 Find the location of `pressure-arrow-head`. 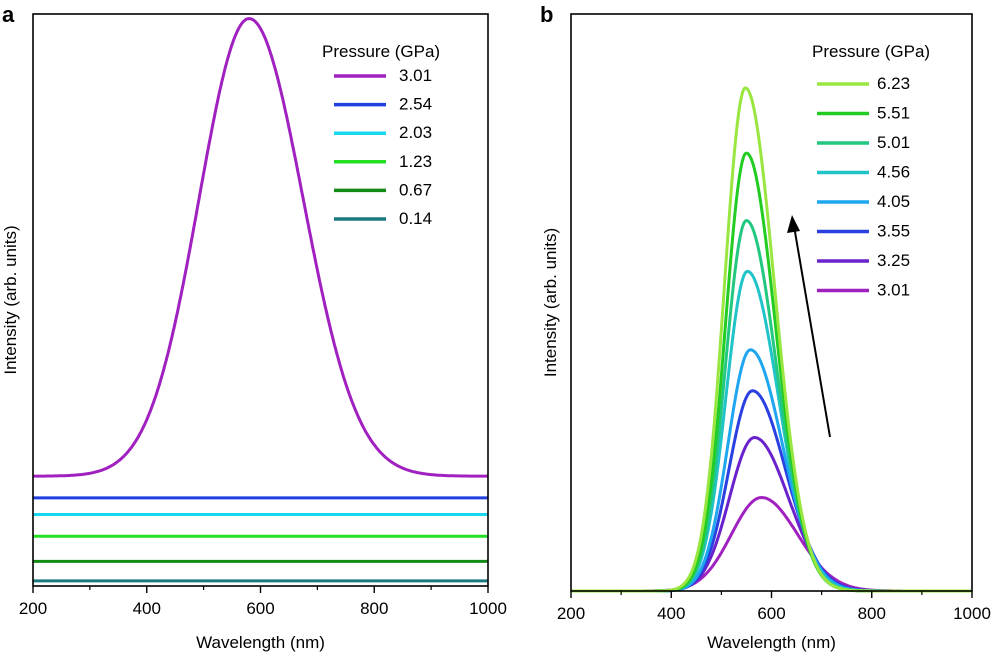

pressure-arrow-head is located at coordinates (793, 224).